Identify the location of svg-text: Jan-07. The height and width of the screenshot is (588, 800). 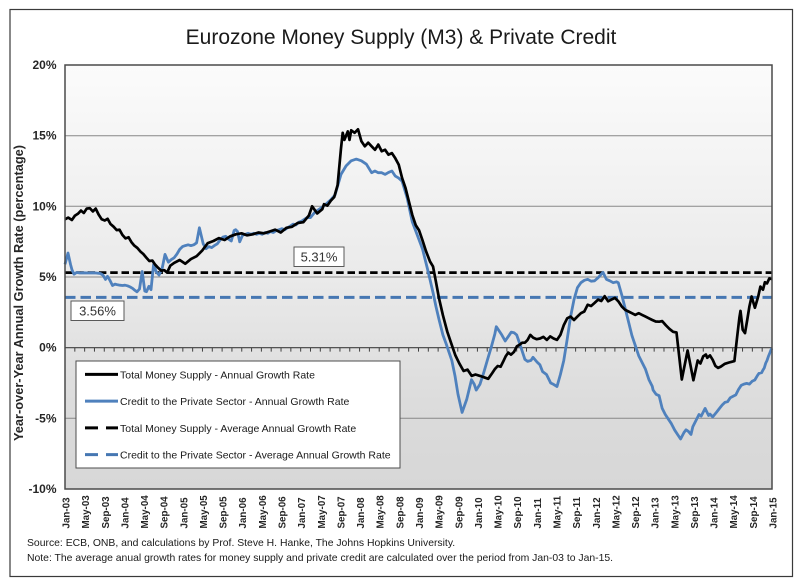
(302, 513).